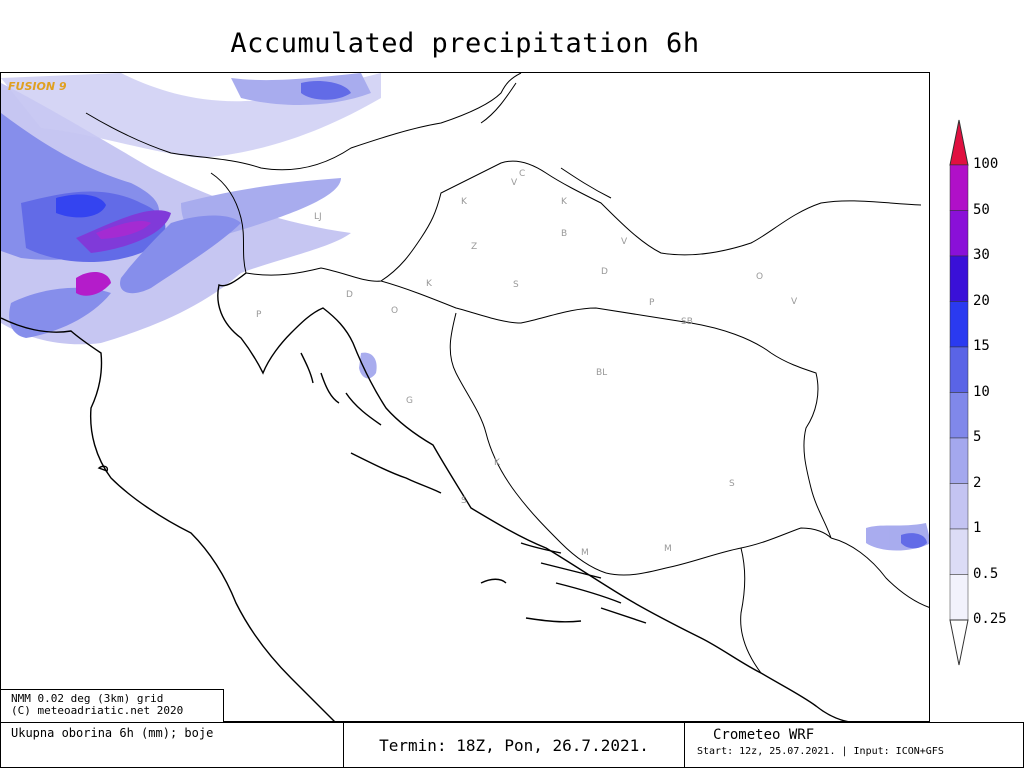  What do you see at coordinates (990, 619) in the screenshot?
I see `legend-label: 0.25` at bounding box center [990, 619].